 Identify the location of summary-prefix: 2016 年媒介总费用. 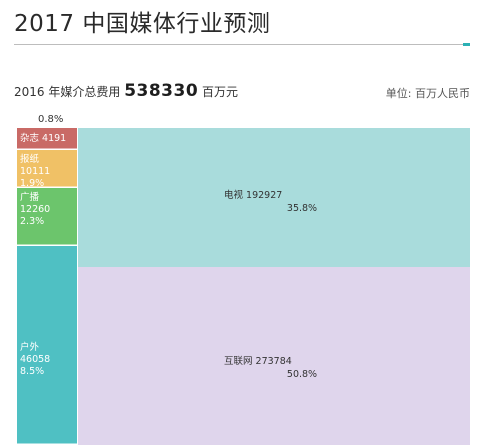
(67, 92).